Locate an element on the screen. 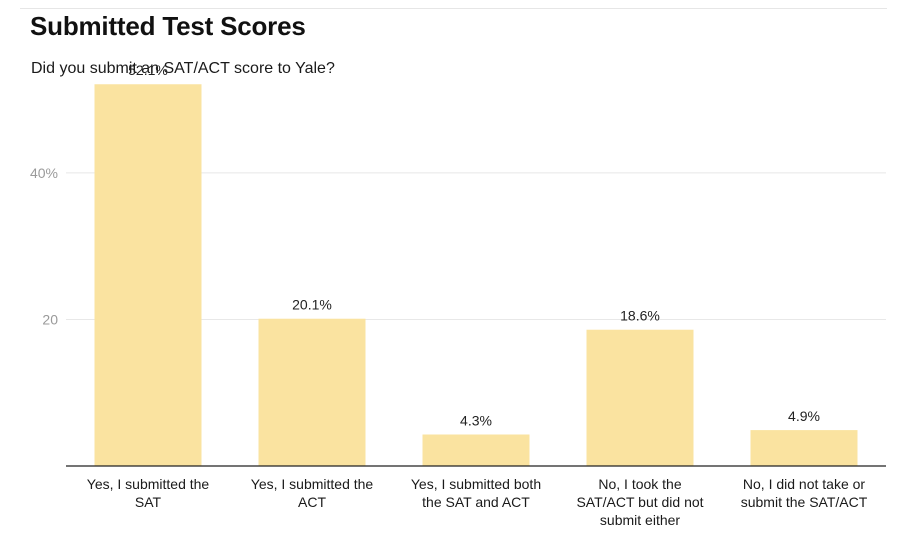 The width and height of the screenshot is (901, 552). x-tick-label-line: No, I took the is located at coordinates (639, 484).